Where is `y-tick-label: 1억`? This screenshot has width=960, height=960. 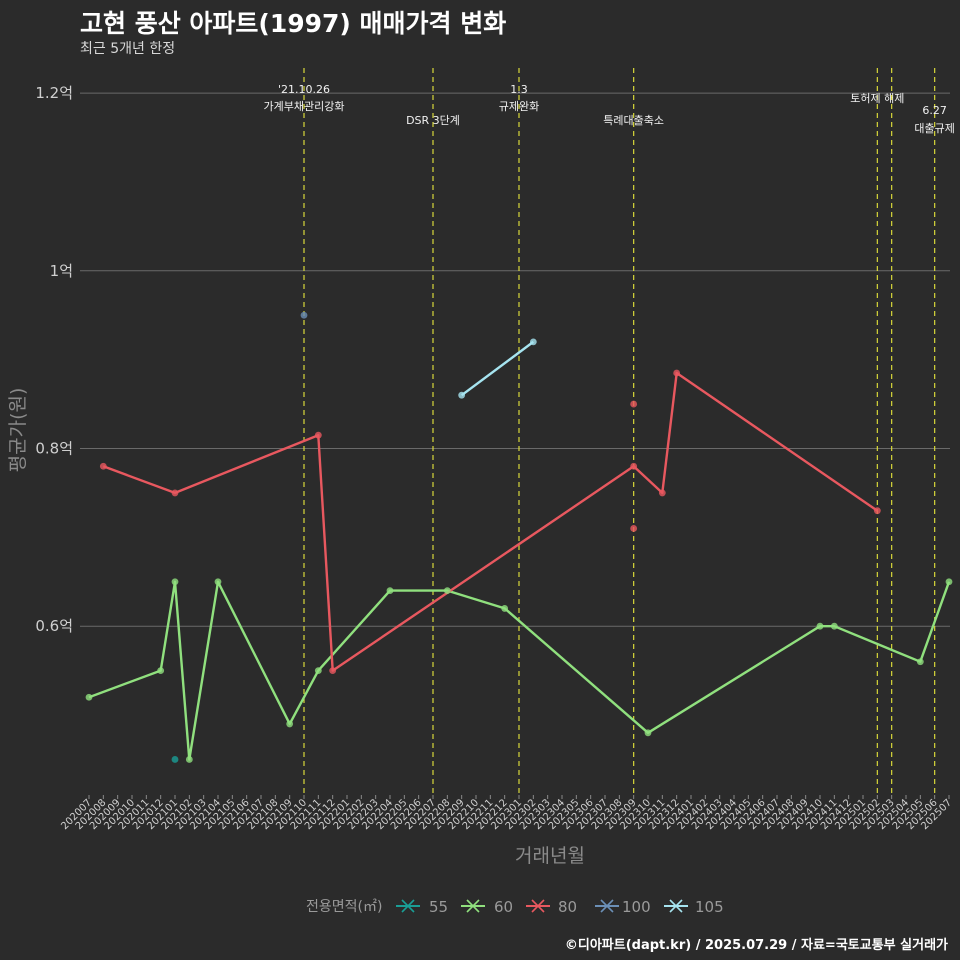
y-tick-label: 1억 is located at coordinates (61, 271).